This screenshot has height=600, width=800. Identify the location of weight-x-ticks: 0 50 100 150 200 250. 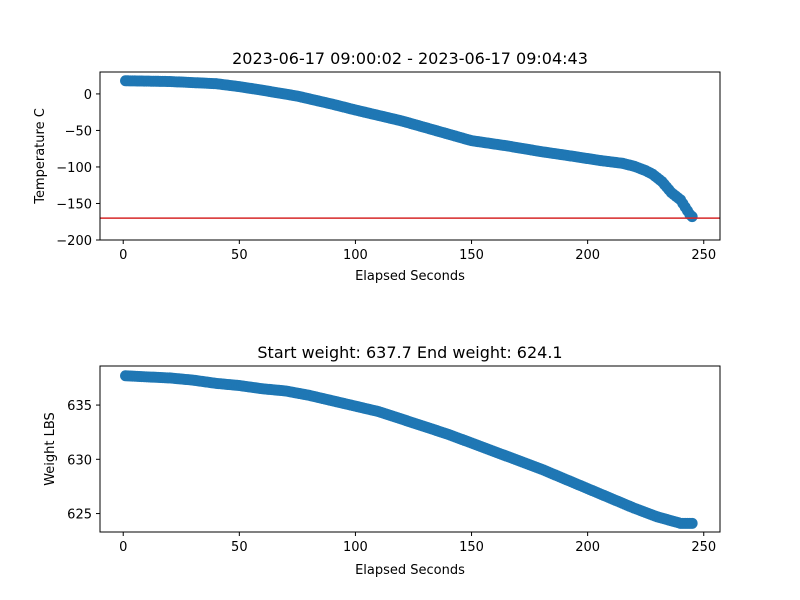
(417, 543).